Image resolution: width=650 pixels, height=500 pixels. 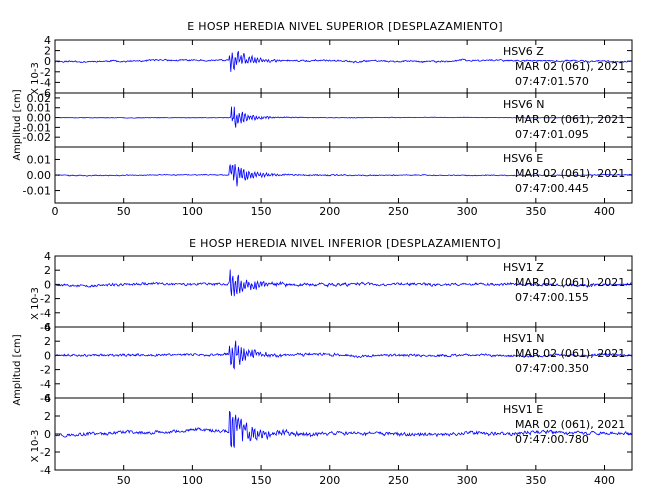 I want to click on station-label-0-0: HSV6 Z, so click(x=523, y=51).